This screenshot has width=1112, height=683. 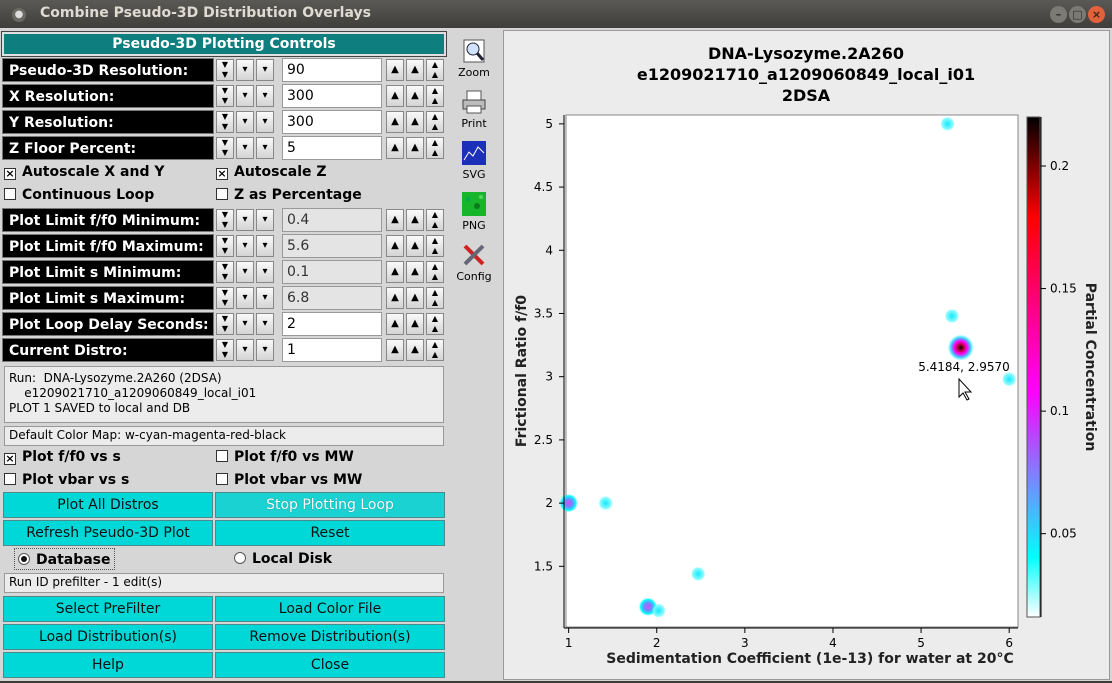 What do you see at coordinates (271, 172) in the screenshot?
I see `checkbox-option: × Autoscale Z` at bounding box center [271, 172].